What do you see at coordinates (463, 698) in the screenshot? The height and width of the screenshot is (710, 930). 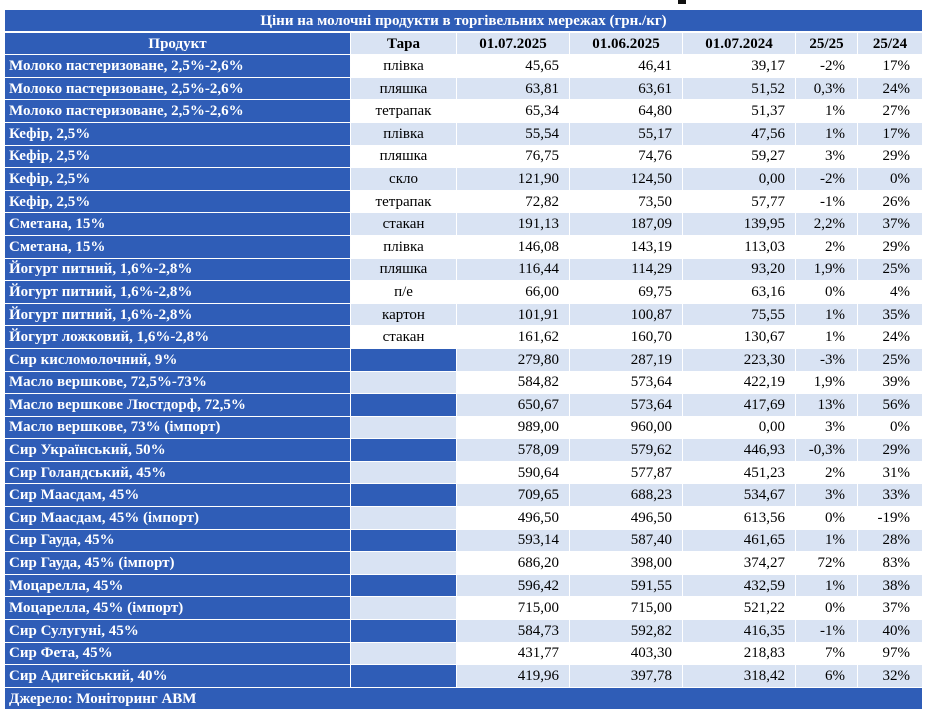 I see `source-row: Джерело: Моніторинг АВМ` at bounding box center [463, 698].